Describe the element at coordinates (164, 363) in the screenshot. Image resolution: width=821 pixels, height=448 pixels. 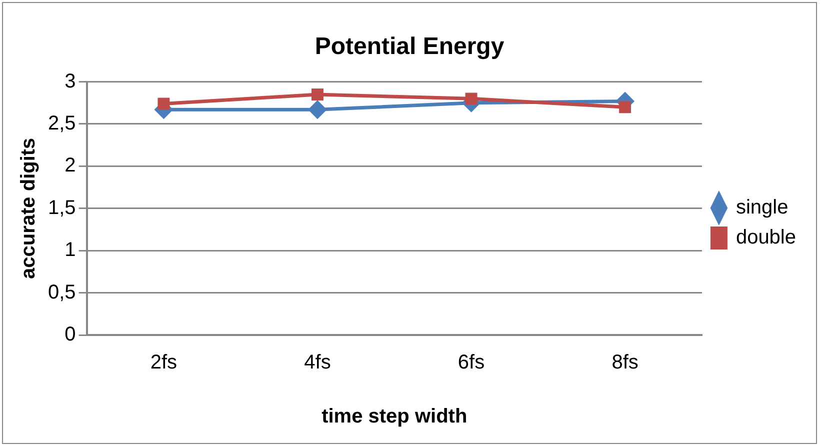
I see `x-tick-label: 2fs` at that location.